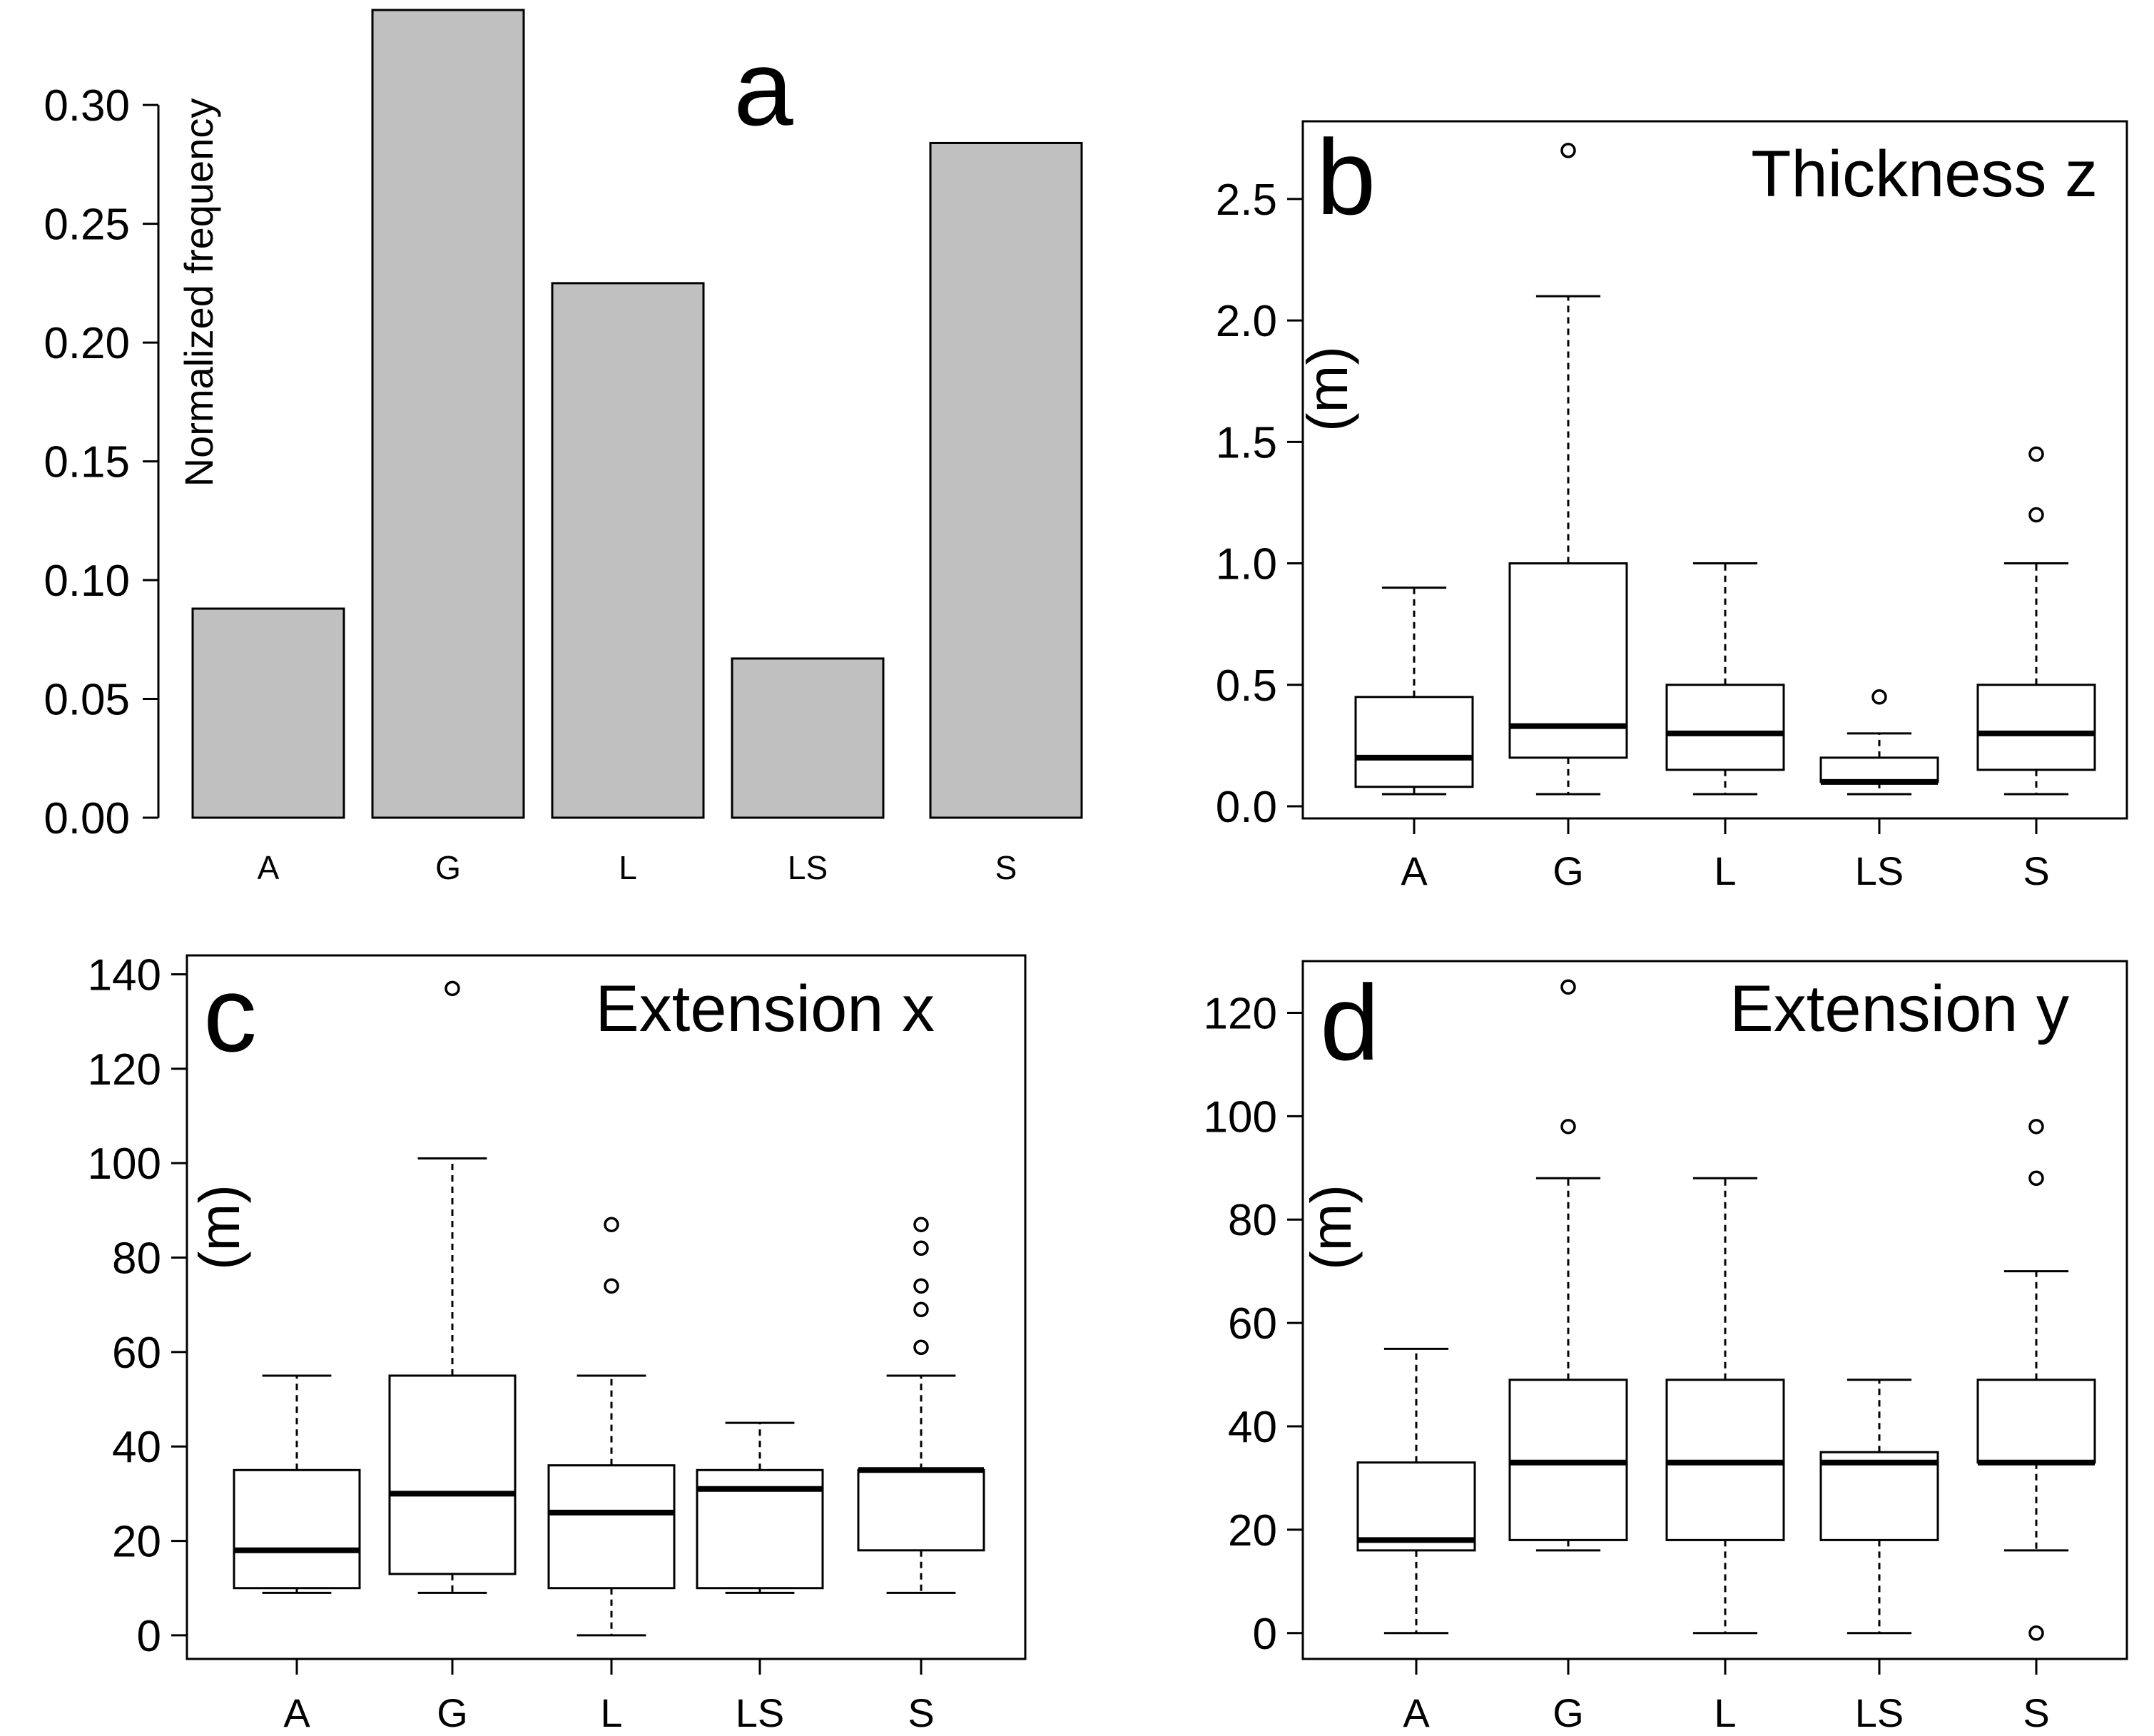  Describe the element at coordinates (1924, 174) in the screenshot. I see `panel-b-title: Thickness z` at that location.